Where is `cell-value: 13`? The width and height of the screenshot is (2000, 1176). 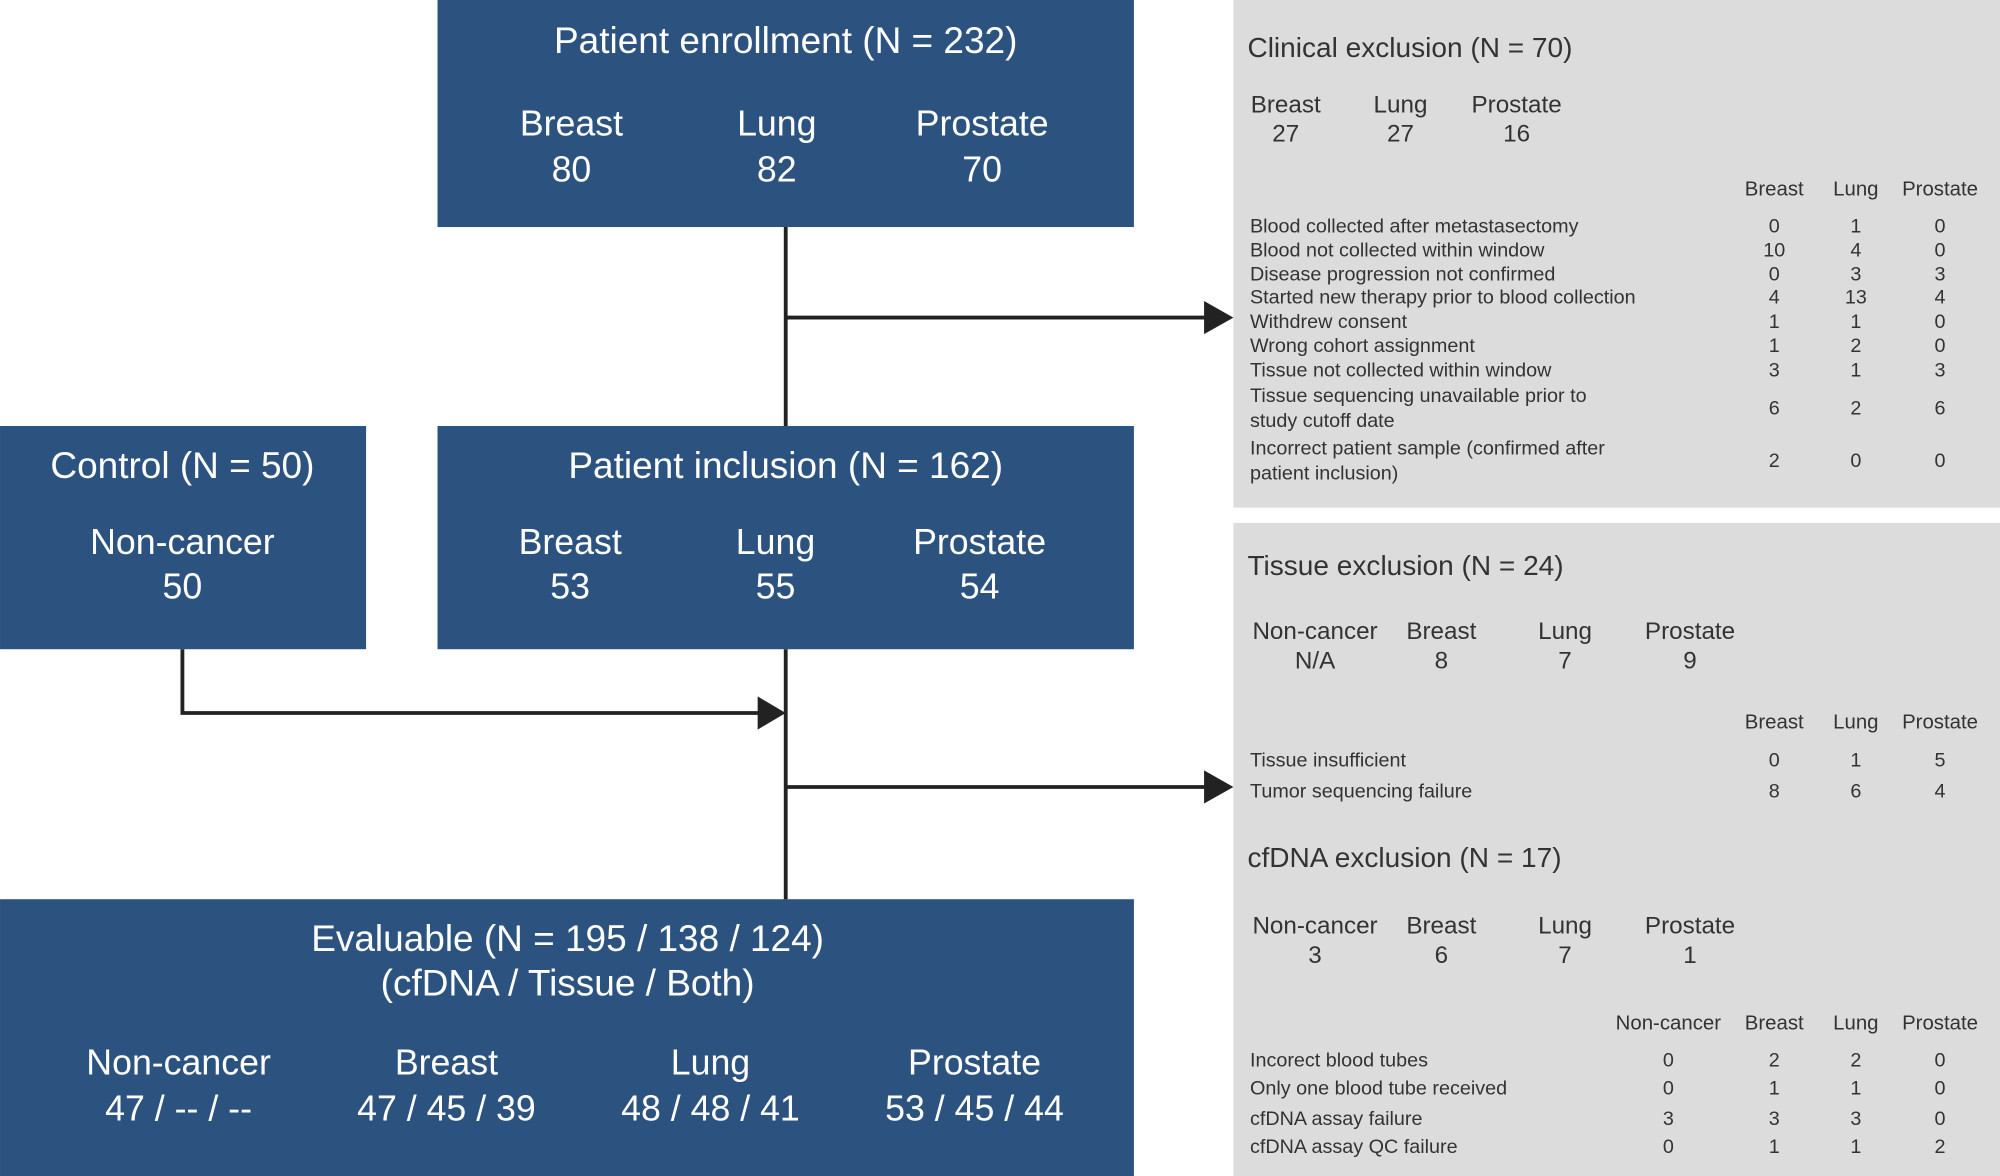
cell-value: 13 is located at coordinates (1856, 298).